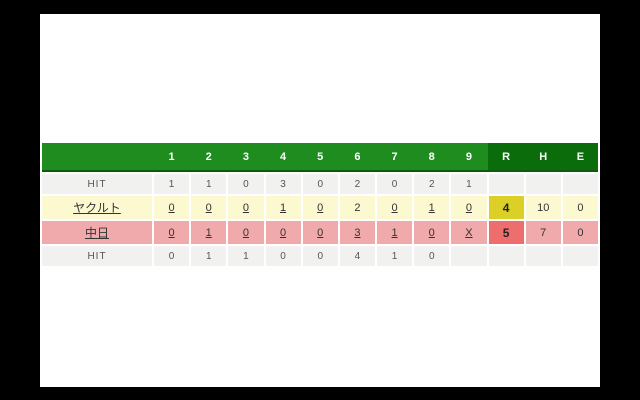 This screenshot has height=400, width=640. What do you see at coordinates (209, 232) in the screenshot?
I see `home-inning-2-link: 1` at bounding box center [209, 232].